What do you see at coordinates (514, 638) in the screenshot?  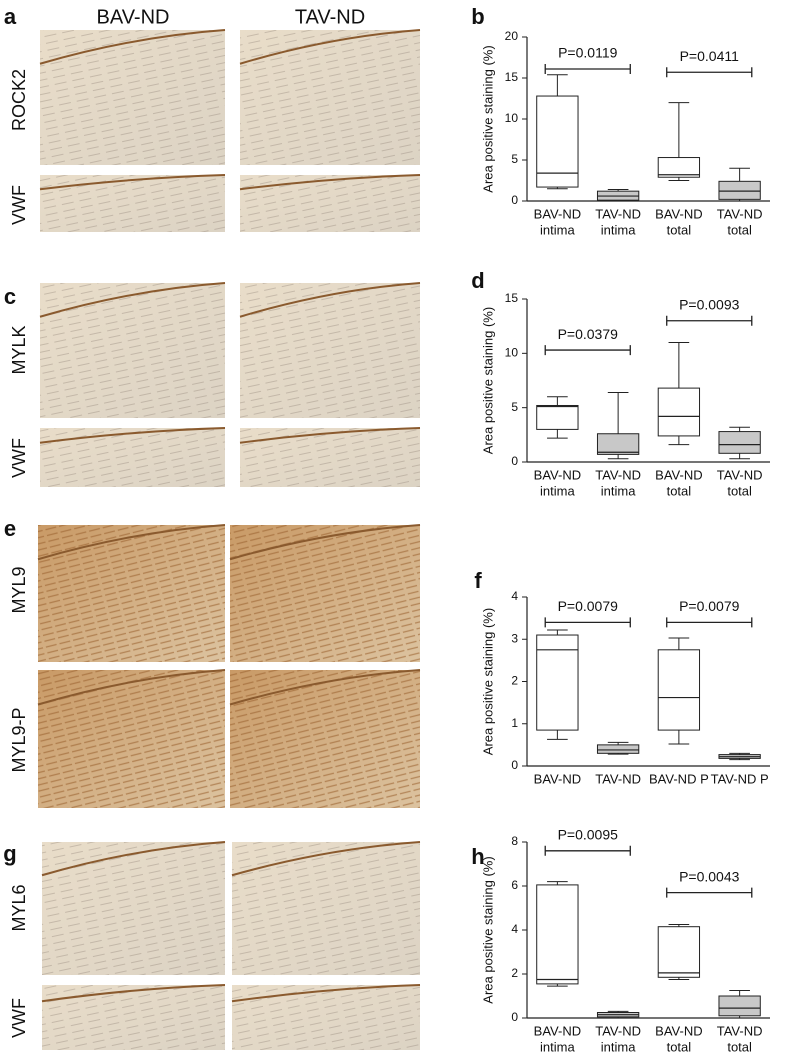 I see `y-tick-label: 3` at bounding box center [514, 638].